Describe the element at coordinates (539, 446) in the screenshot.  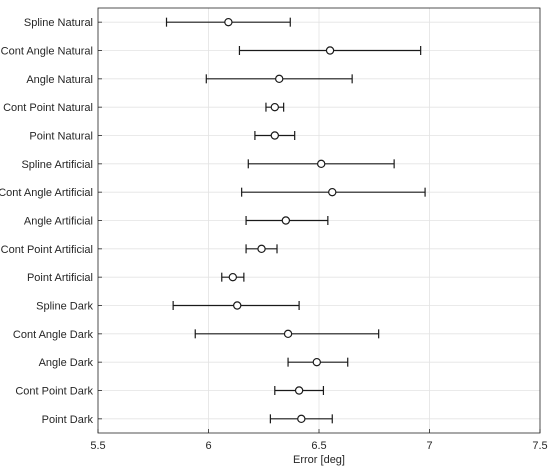
I see `x-tick-label: 7.5` at that location.